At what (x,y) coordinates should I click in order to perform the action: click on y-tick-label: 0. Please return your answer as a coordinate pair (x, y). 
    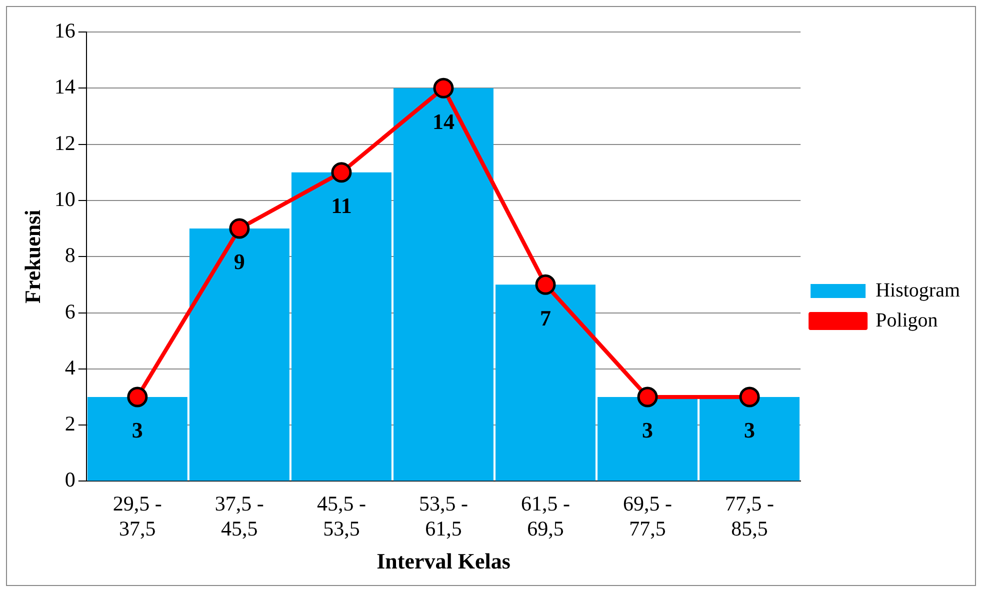
    Looking at the image, I should click on (70, 480).